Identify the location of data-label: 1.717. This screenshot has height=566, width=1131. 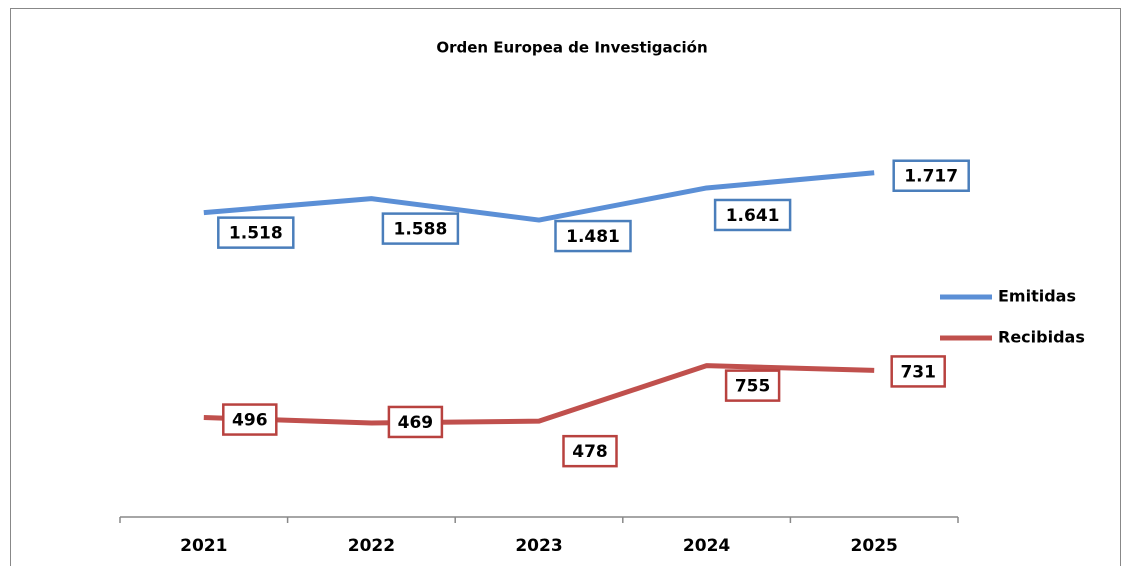
(931, 177).